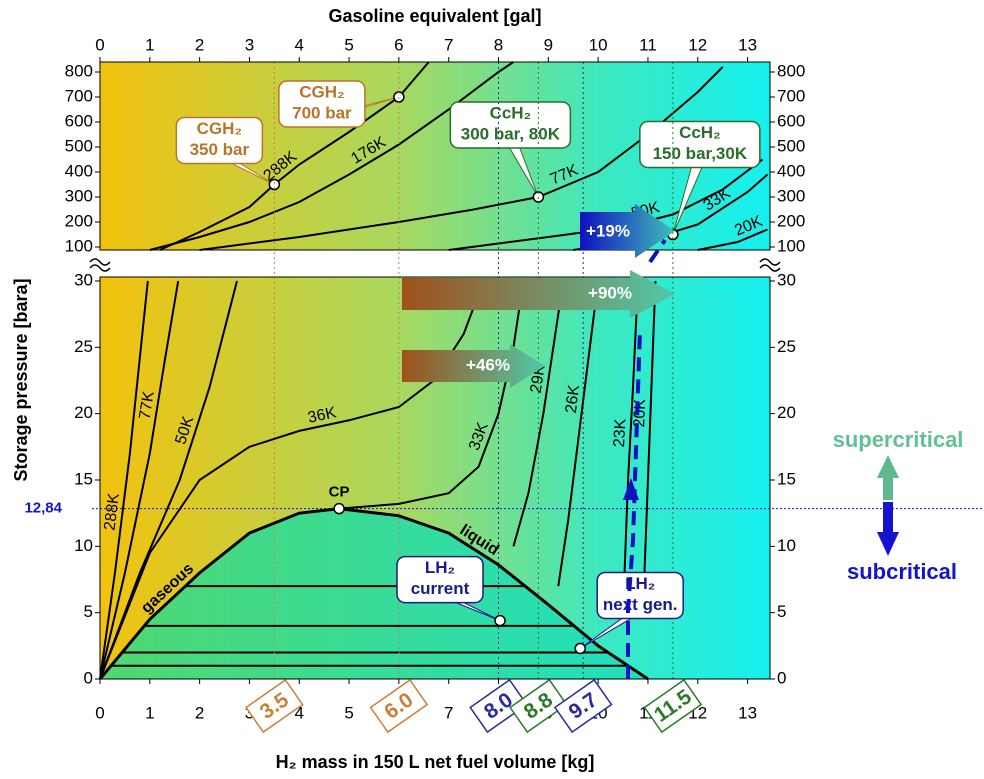 The height and width of the screenshot is (779, 984). I want to click on curve-label: 20K, so click(640, 412).